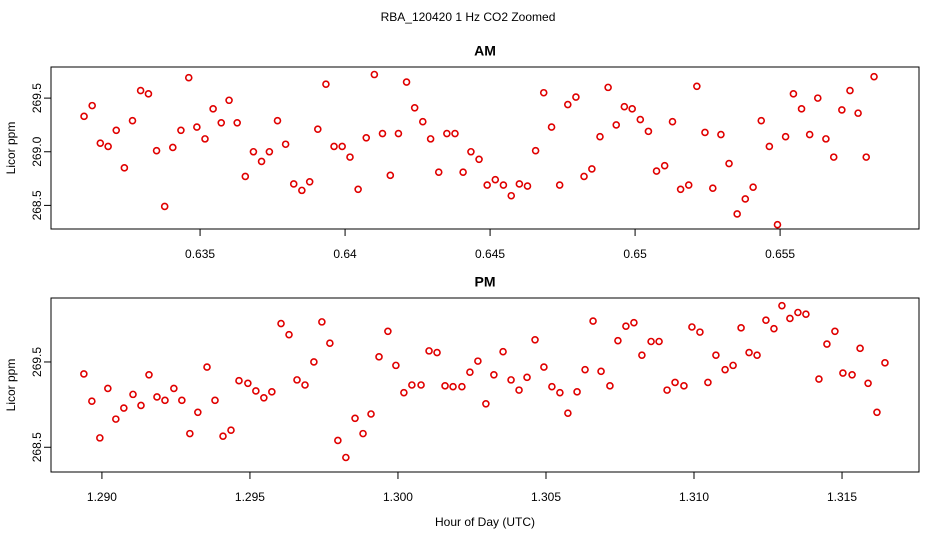 The height and width of the screenshot is (540, 936). Describe the element at coordinates (11, 148) in the screenshot. I see `y-axis-label: Licor ppm` at that location.